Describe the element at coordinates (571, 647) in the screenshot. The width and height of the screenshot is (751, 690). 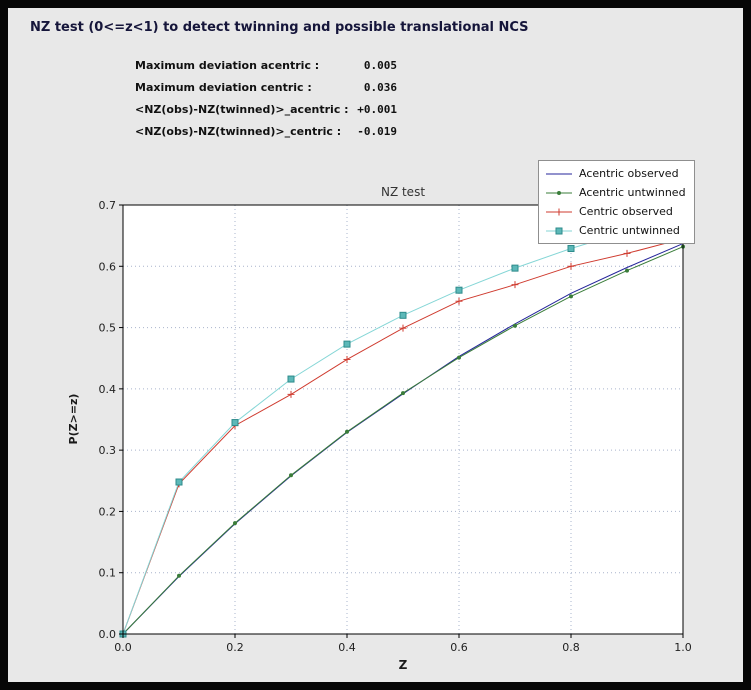
I see `x-tick-label: 0.8` at that location.